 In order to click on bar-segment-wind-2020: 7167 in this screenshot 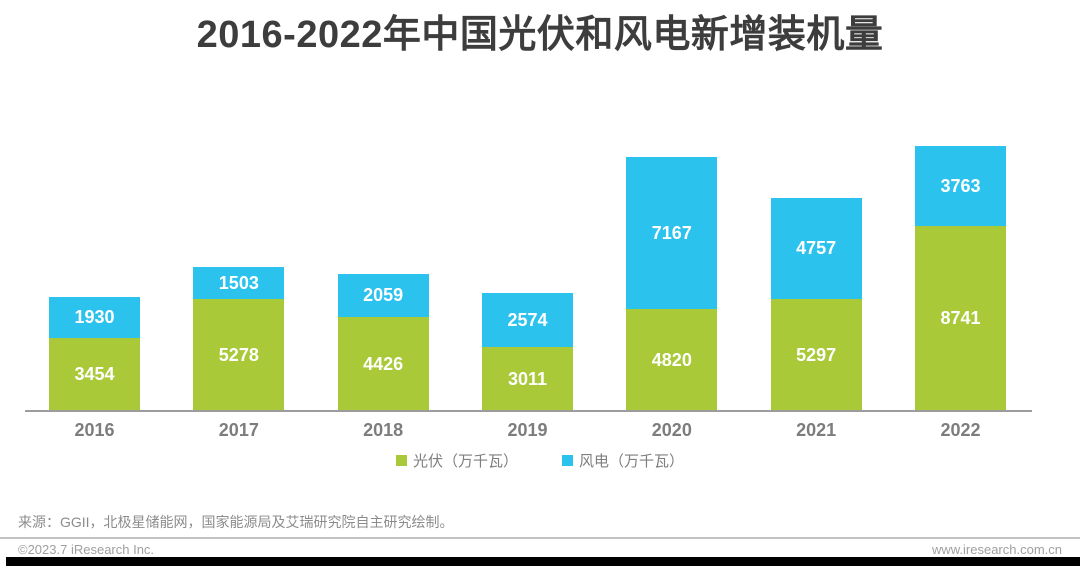, I will do `click(672, 232)`.